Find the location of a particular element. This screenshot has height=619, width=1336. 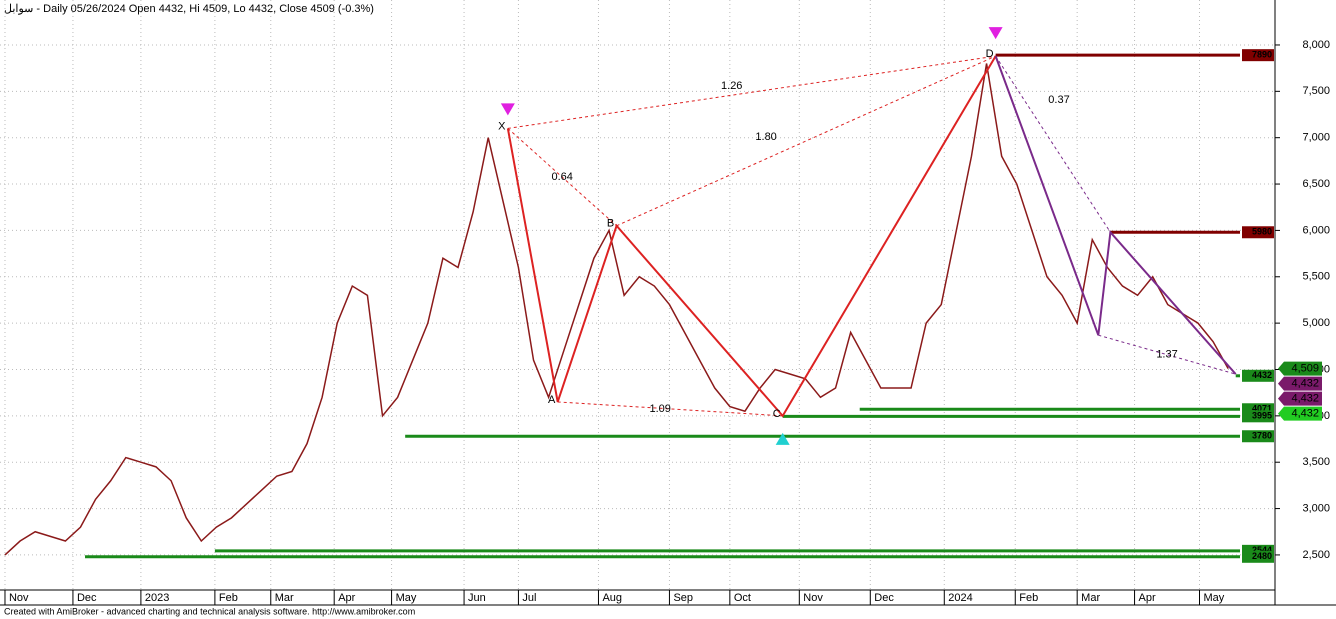

level-label: 4071 is located at coordinates (1262, 409).